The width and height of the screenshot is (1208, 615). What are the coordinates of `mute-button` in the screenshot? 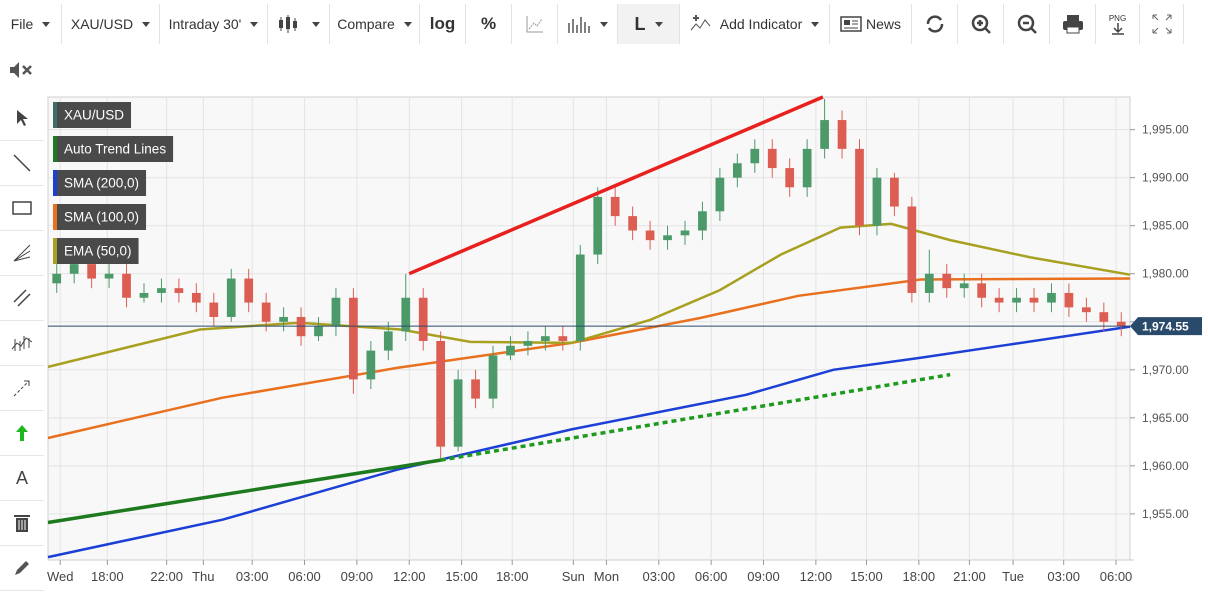 It's located at (22, 70).